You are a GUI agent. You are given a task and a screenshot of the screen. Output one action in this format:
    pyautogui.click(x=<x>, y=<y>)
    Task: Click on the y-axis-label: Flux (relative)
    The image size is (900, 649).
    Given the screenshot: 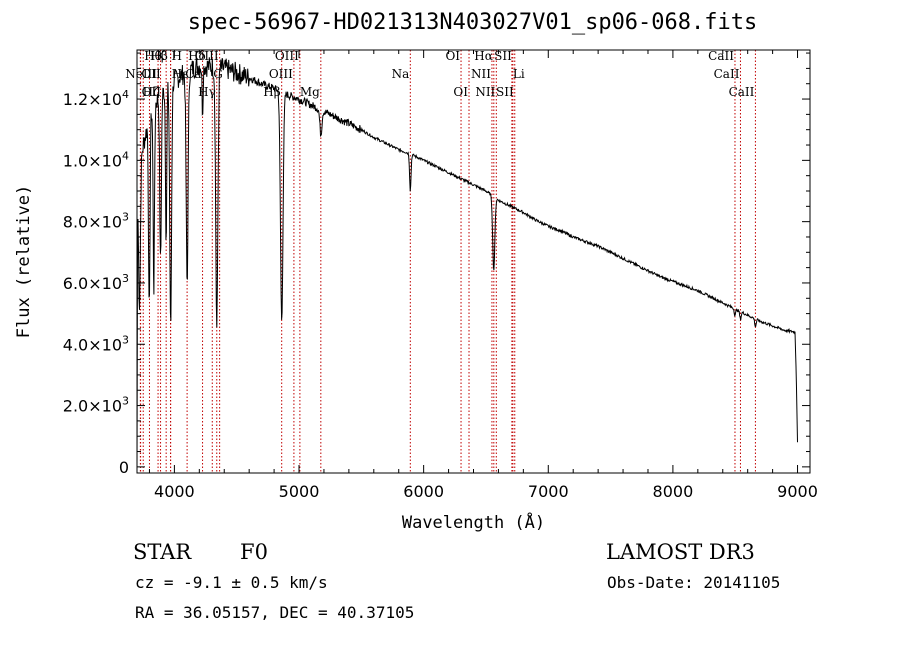 What is the action you would take?
    pyautogui.click(x=24, y=262)
    